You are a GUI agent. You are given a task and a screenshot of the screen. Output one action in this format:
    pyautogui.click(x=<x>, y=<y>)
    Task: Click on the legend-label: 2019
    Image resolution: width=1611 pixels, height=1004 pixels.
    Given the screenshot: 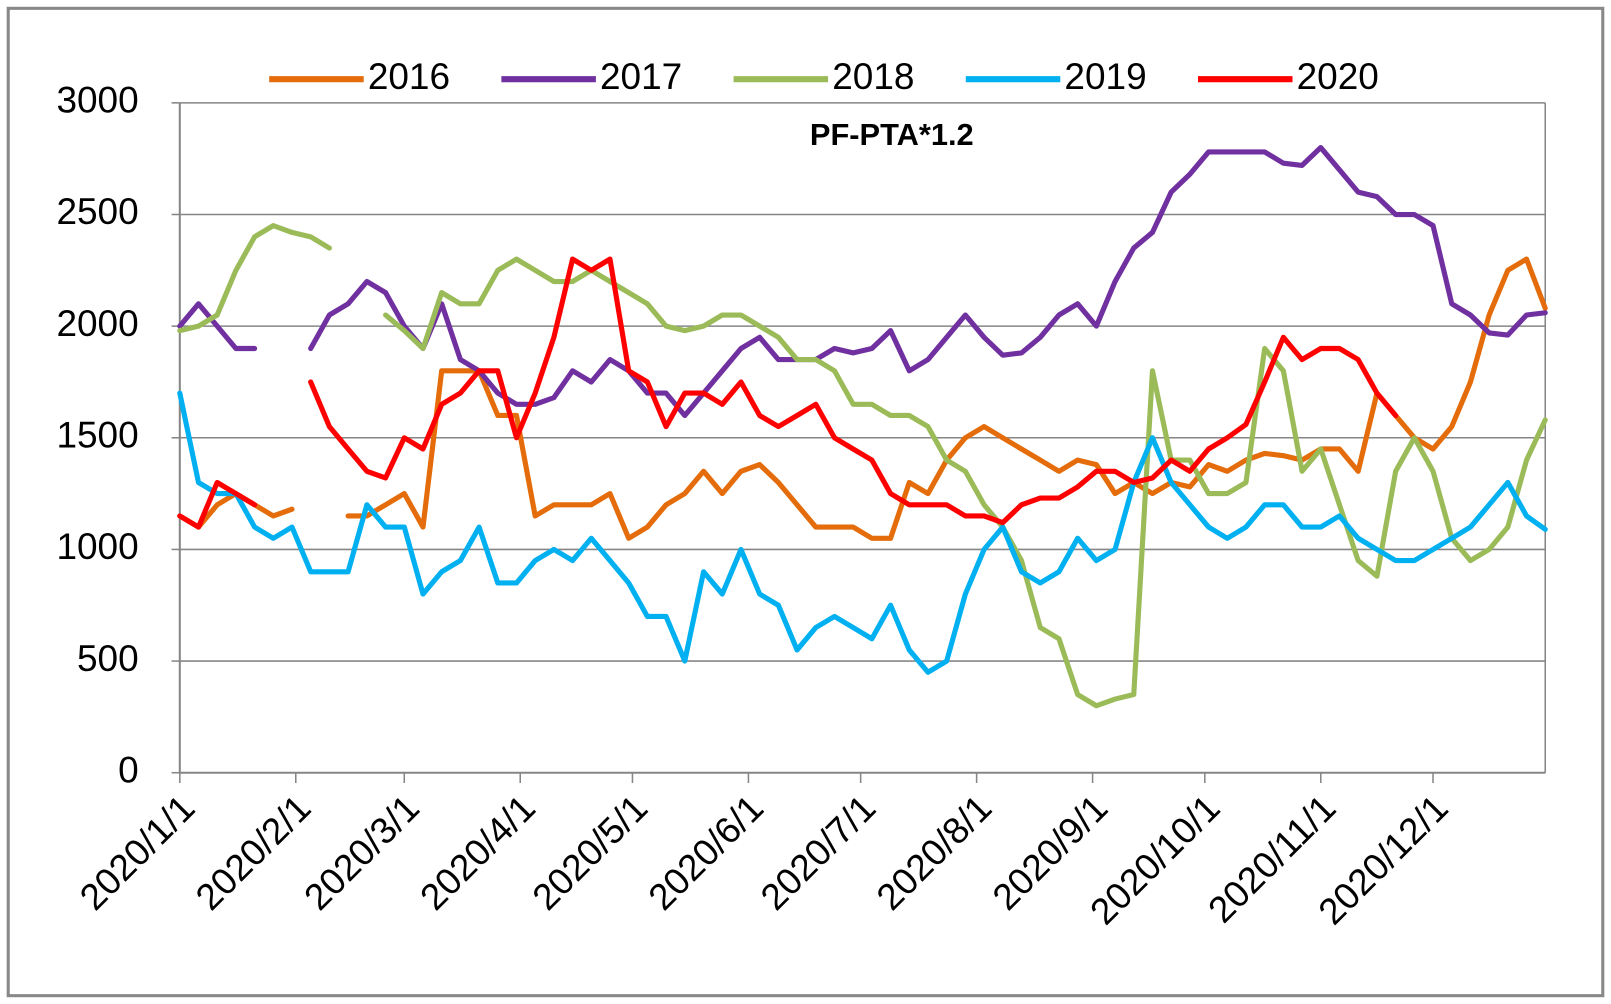 What is the action you would take?
    pyautogui.click(x=1105, y=76)
    